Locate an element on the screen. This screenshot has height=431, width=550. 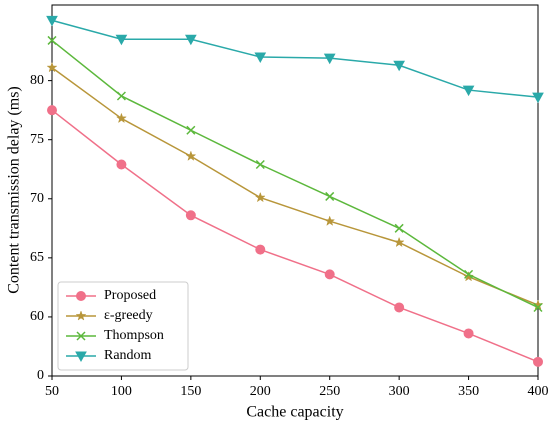
y-tick-label: 60 is located at coordinates (37, 316).